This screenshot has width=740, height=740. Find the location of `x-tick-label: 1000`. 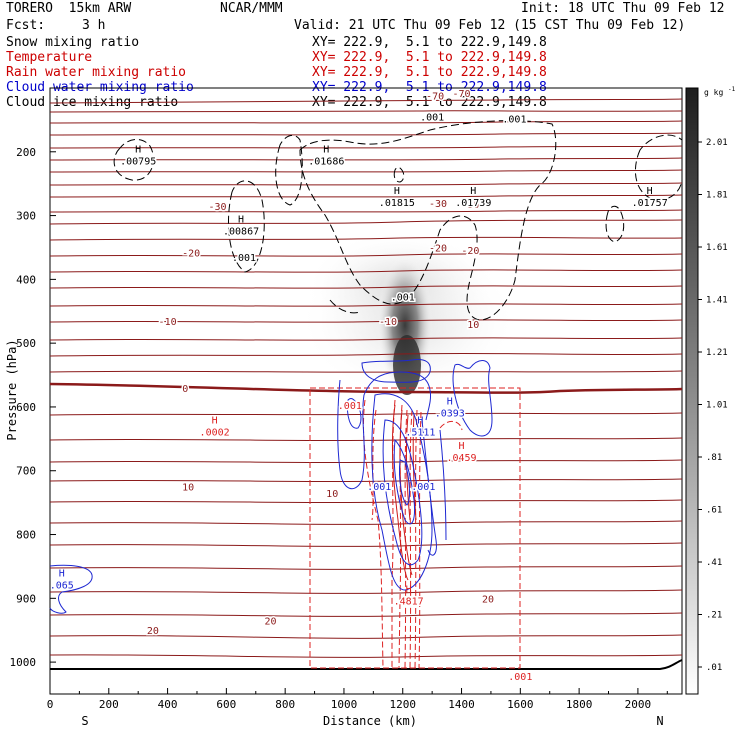

x-tick-label: 1000 is located at coordinates (344, 704).